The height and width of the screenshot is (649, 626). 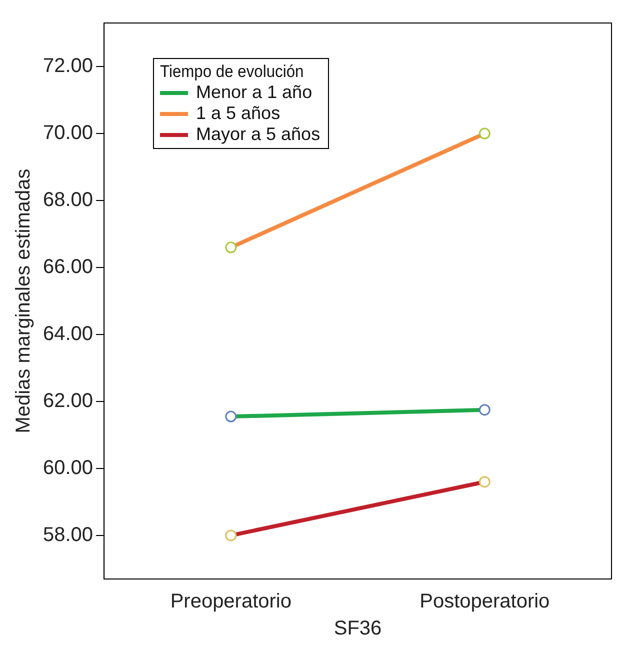 I want to click on y-tick-label: 60.00, so click(x=68, y=467).